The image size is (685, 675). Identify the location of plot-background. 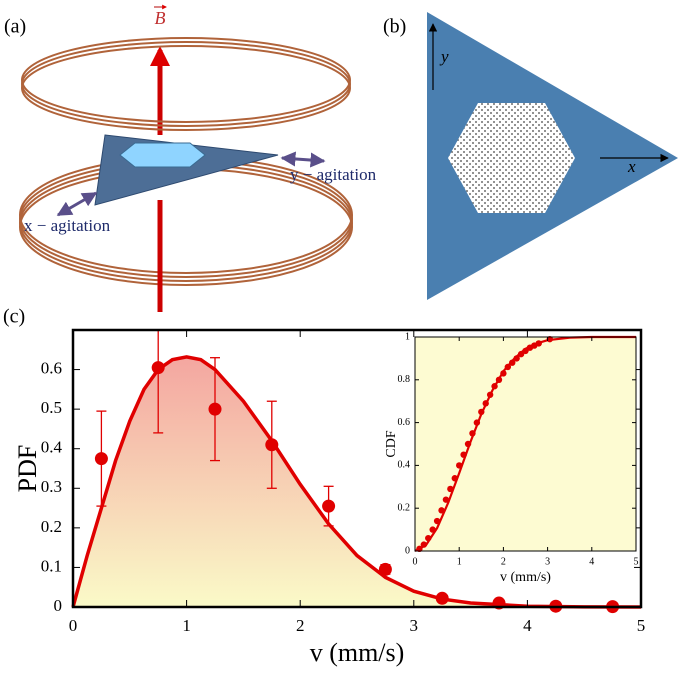
(525, 444).